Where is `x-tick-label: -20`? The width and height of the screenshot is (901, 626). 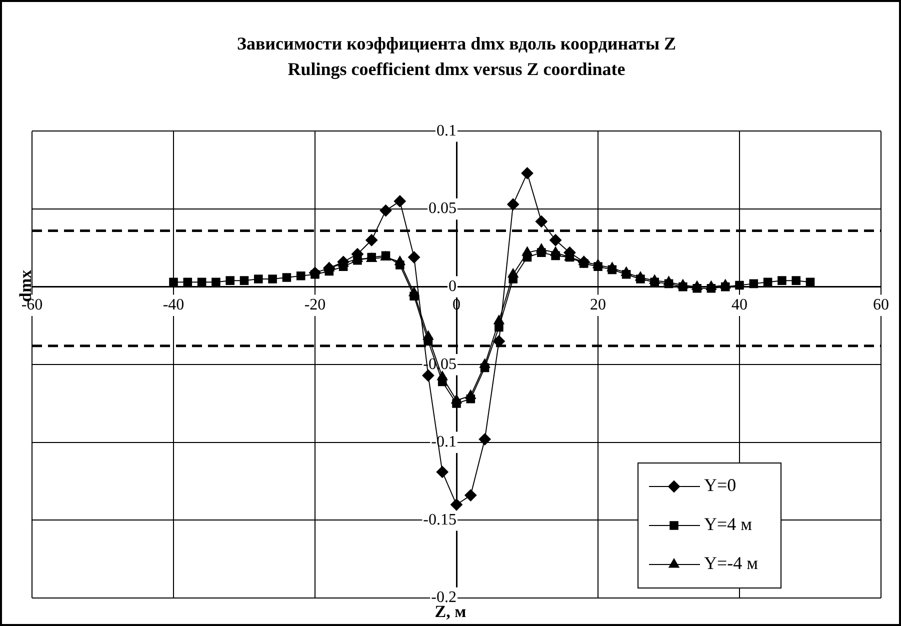 x-tick-label: -20 is located at coordinates (315, 305).